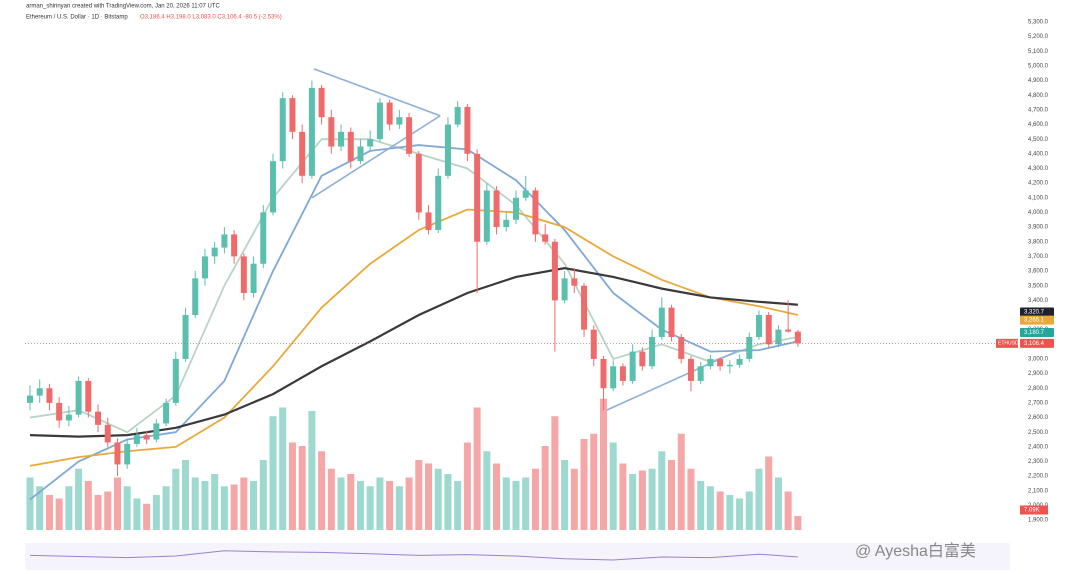 This screenshot has height=574, width=1080. What do you see at coordinates (1032, 511) in the screenshot?
I see `volume-tag-label: 7.09K` at bounding box center [1032, 511].